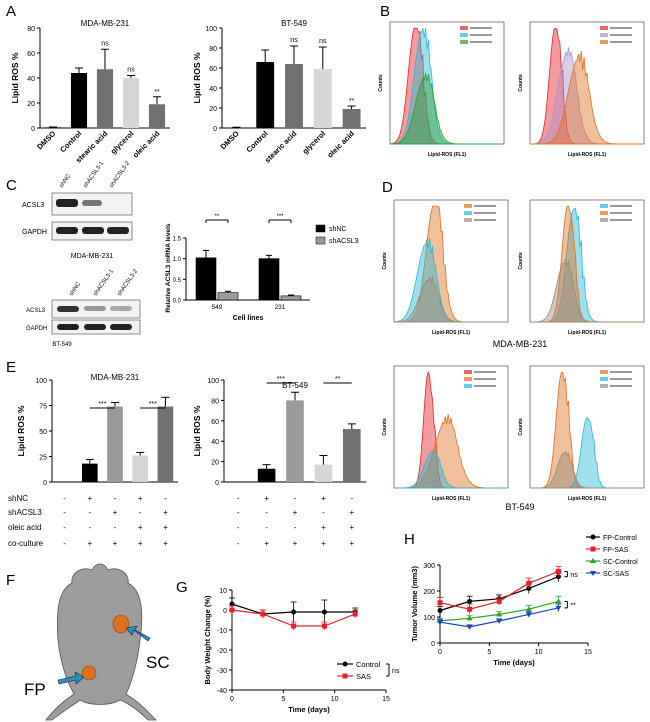 The image size is (650, 722). What do you see at coordinates (340, 144) in the screenshot?
I see `x-tick-label: oleic acid` at bounding box center [340, 144].